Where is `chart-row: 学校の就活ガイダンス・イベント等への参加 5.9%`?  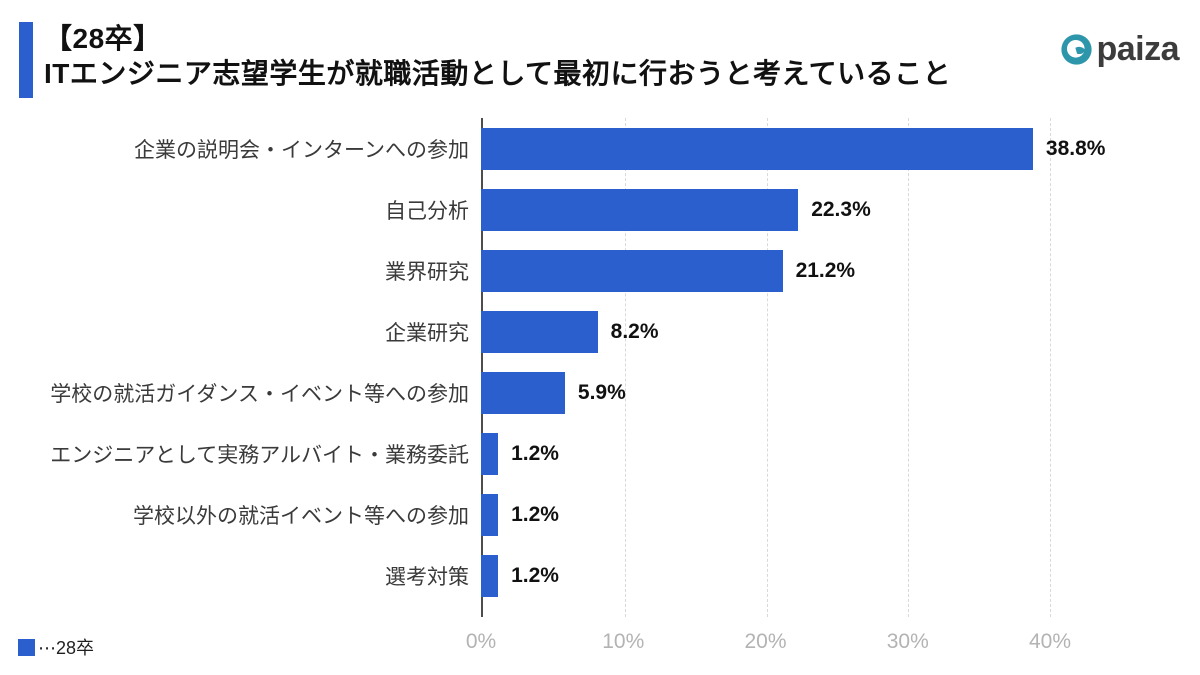
chart-row: 学校の就活ガイダンス・イベント等への参加 5.9% is located at coordinates (600, 392).